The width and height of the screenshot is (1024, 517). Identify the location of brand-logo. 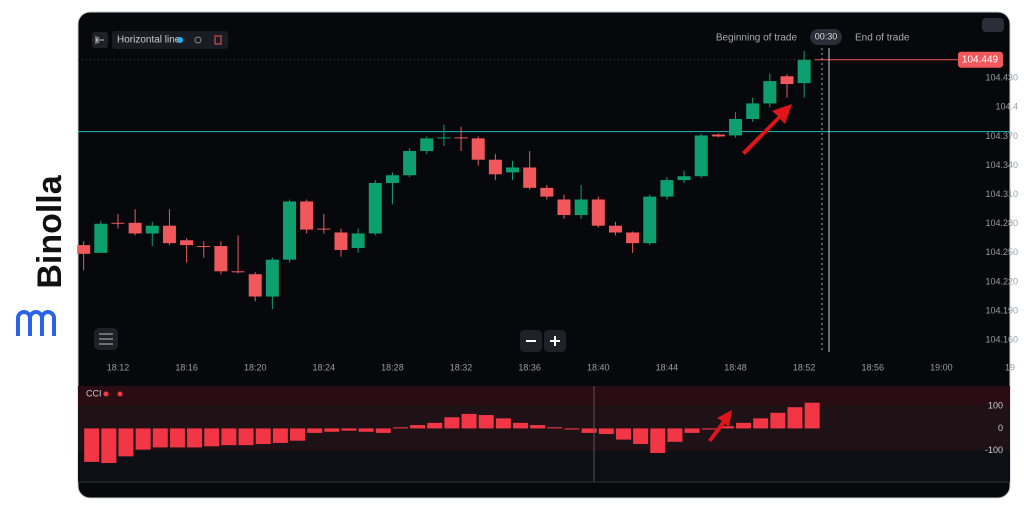
(36, 323).